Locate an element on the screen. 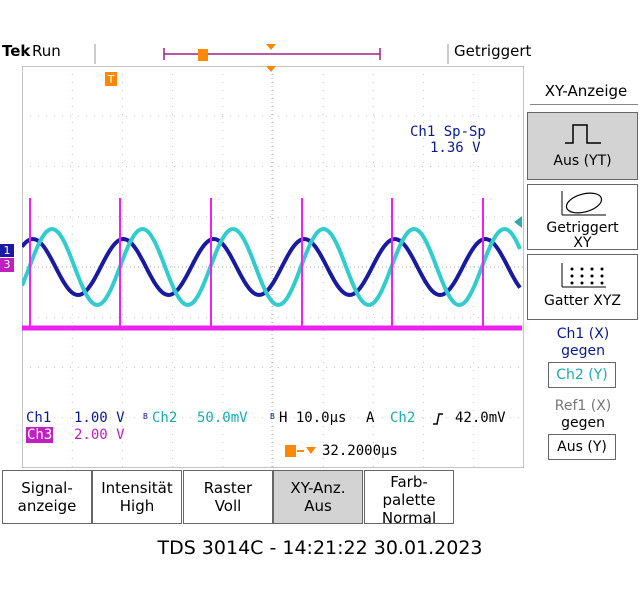 The image size is (640, 600). ref1-gegen-label: gegen is located at coordinates (583, 423).